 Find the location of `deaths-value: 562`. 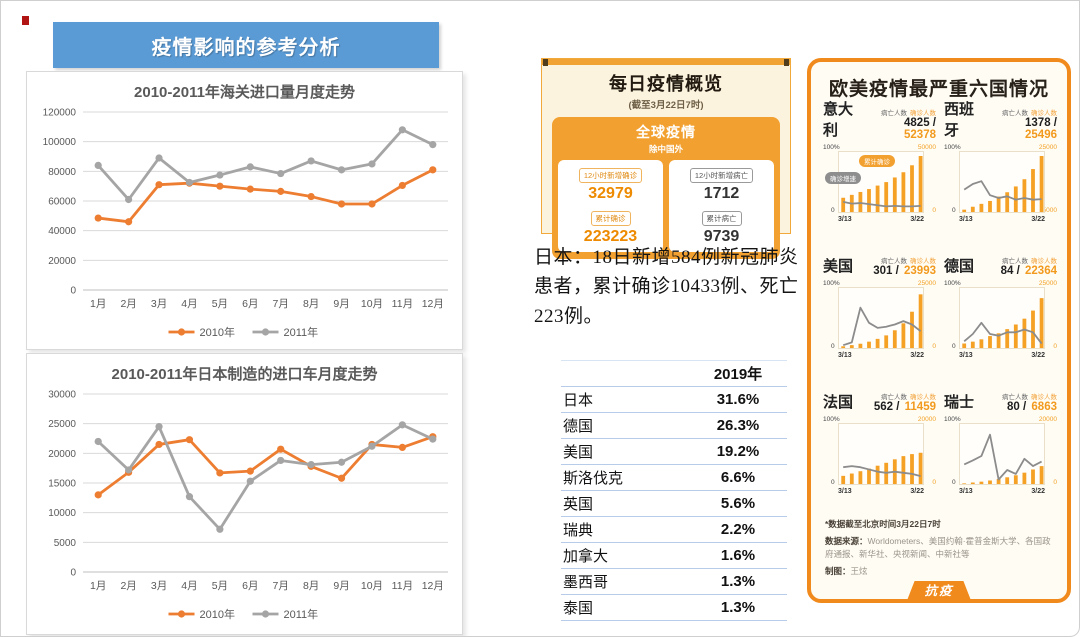

deaths-value: 562 is located at coordinates (883, 407).